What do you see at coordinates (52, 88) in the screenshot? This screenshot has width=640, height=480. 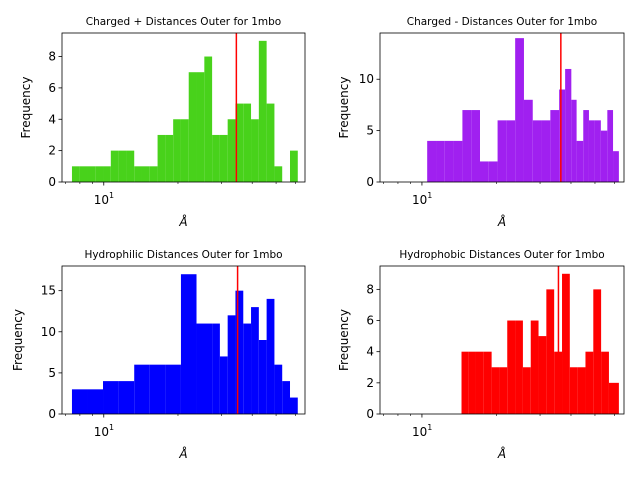 I see `y-tick-label: 6` at bounding box center [52, 88].